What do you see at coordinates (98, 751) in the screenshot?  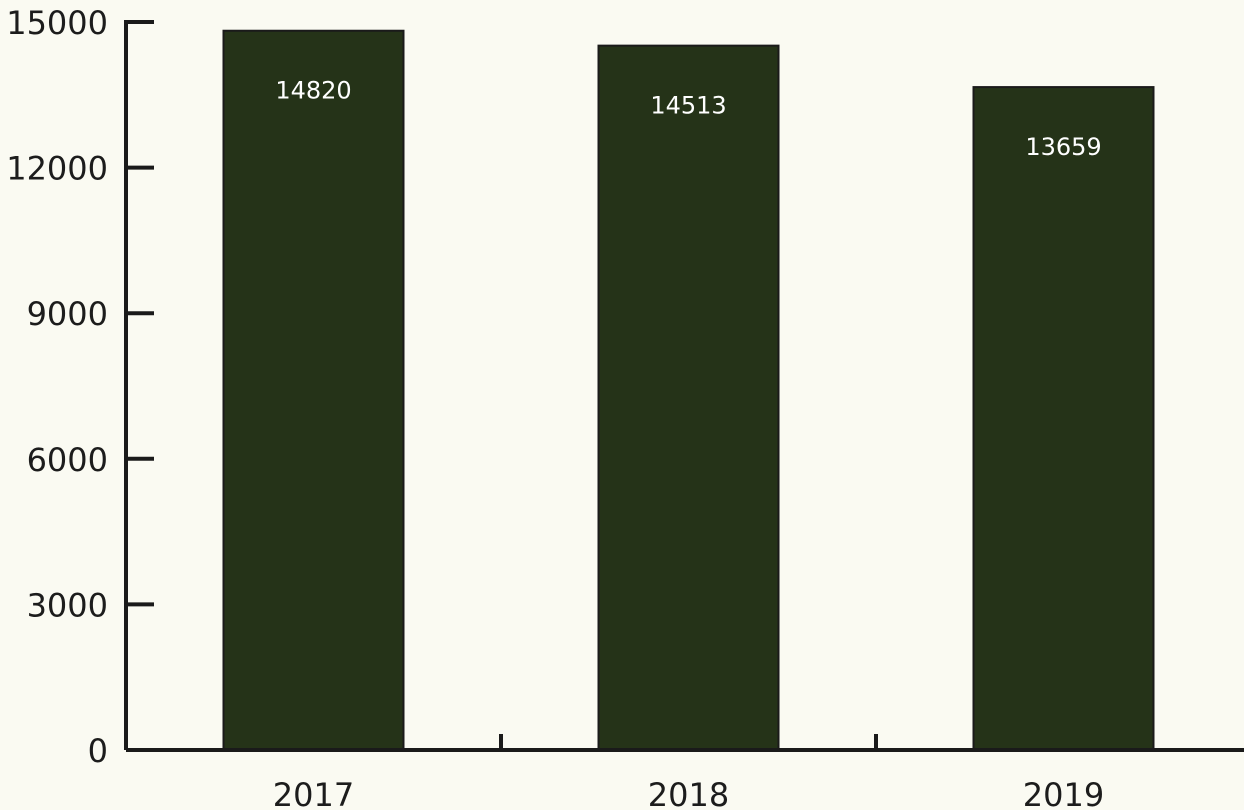 I see `y-tick-label-0: 0` at bounding box center [98, 751].